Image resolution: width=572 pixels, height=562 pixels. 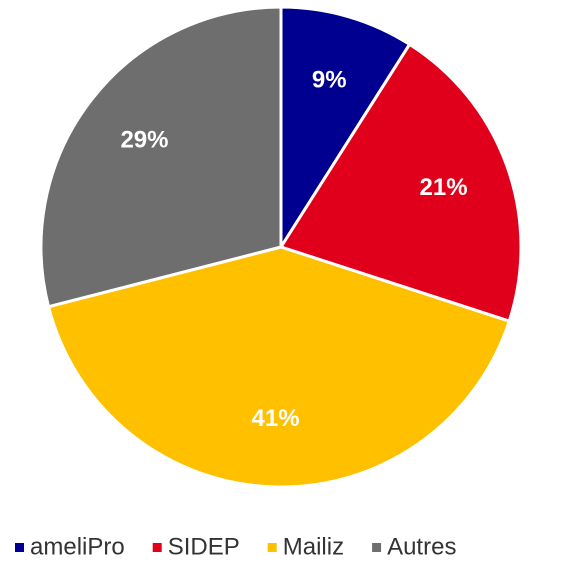 I want to click on data-label: 41%, so click(x=276, y=418).